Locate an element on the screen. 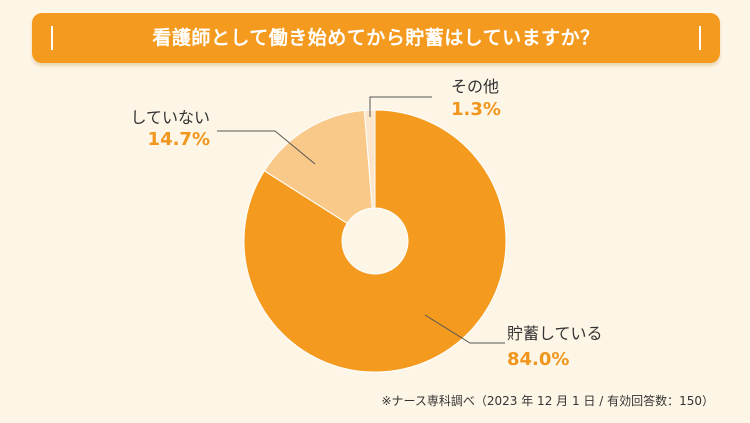 Image resolution: width=750 pixels, height=423 pixels. title-bar: 看護師として働き始めてから貯蓄はしていますか？ is located at coordinates (376, 38).